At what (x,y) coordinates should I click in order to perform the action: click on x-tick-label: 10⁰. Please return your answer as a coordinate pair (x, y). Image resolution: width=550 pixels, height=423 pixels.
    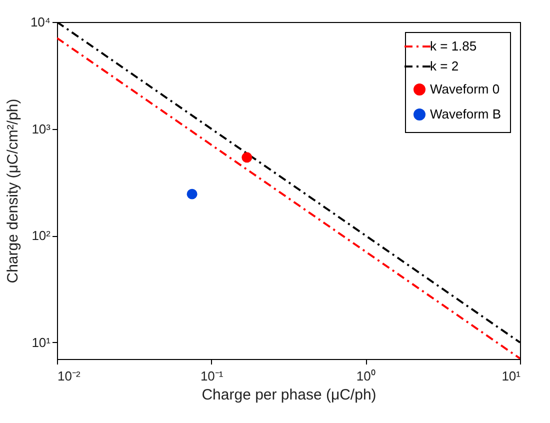
    Looking at the image, I should click on (366, 376).